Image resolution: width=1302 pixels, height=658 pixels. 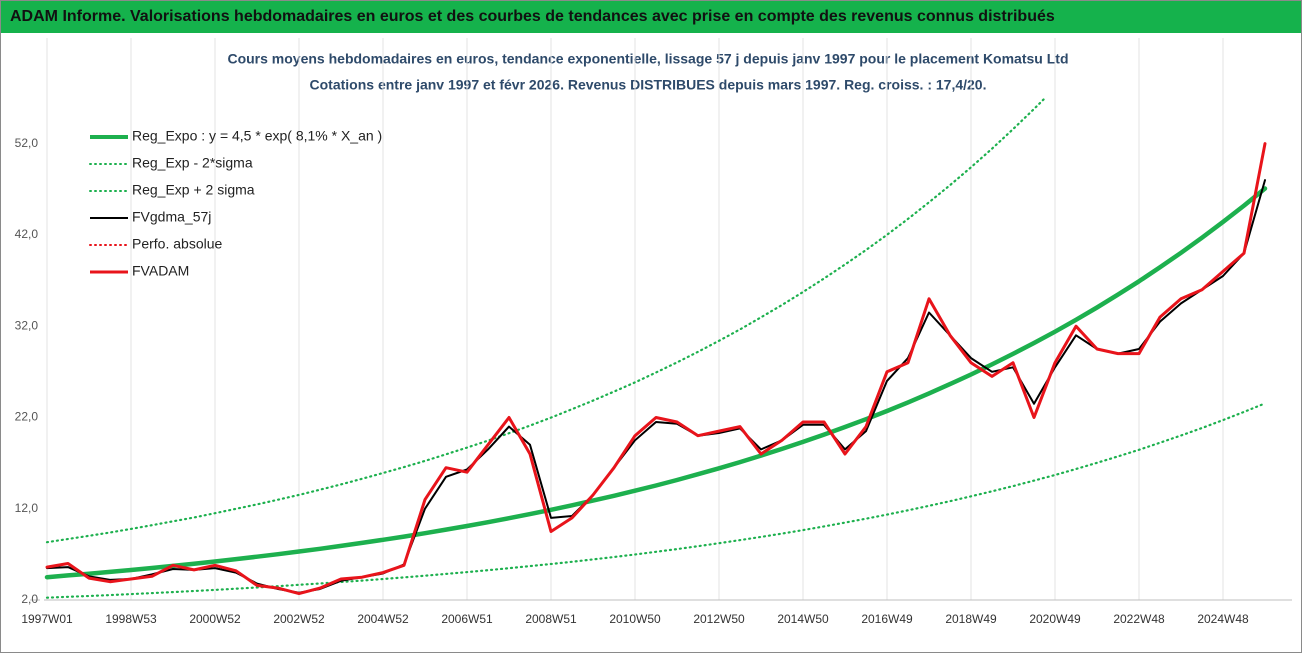 I want to click on x-tick-label: 2022W48, so click(x=1139, y=619).